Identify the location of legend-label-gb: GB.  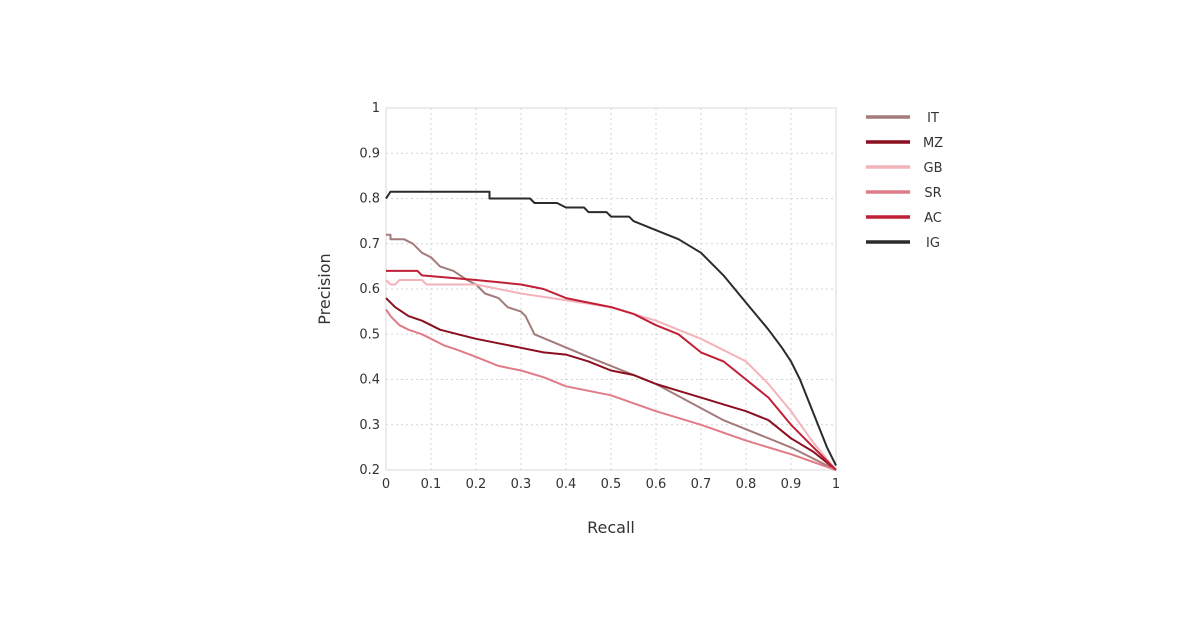
(933, 168).